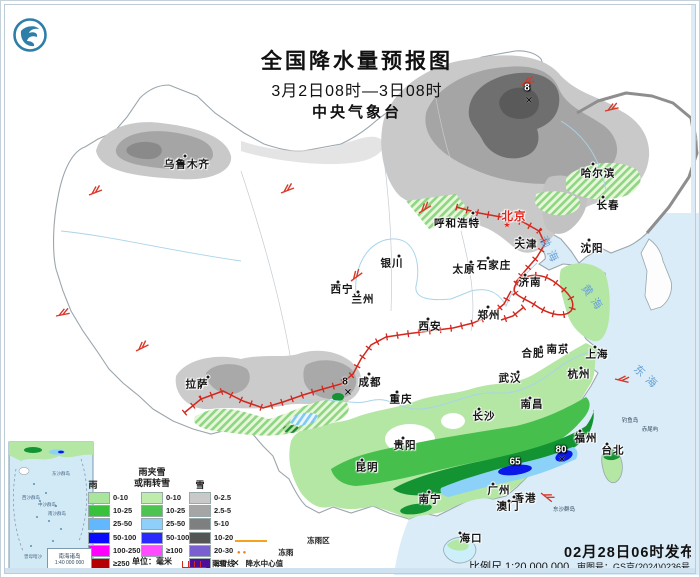 The image size is (700, 578). What do you see at coordinates (489, 315) in the screenshot?
I see `city-label: 郑州` at bounding box center [489, 315].